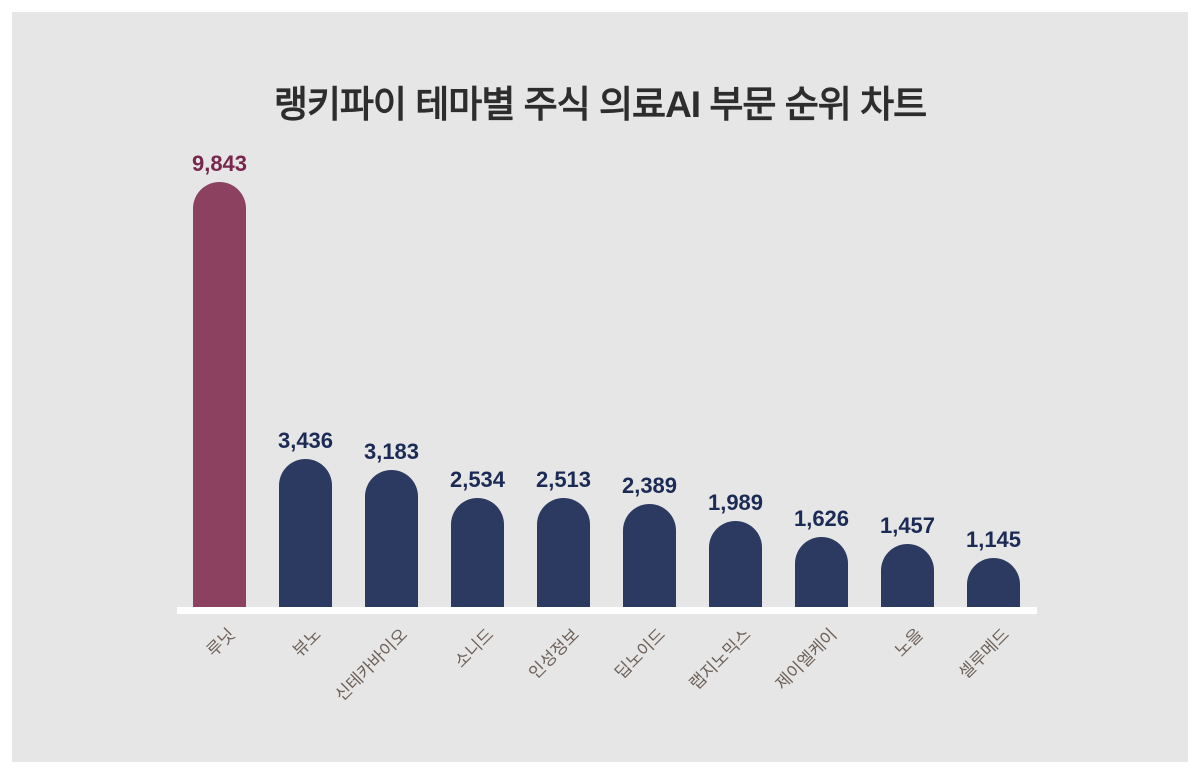 The height and width of the screenshot is (774, 1200). I want to click on x-axis-tick-label-8: 제이엘케이, so click(806, 659).